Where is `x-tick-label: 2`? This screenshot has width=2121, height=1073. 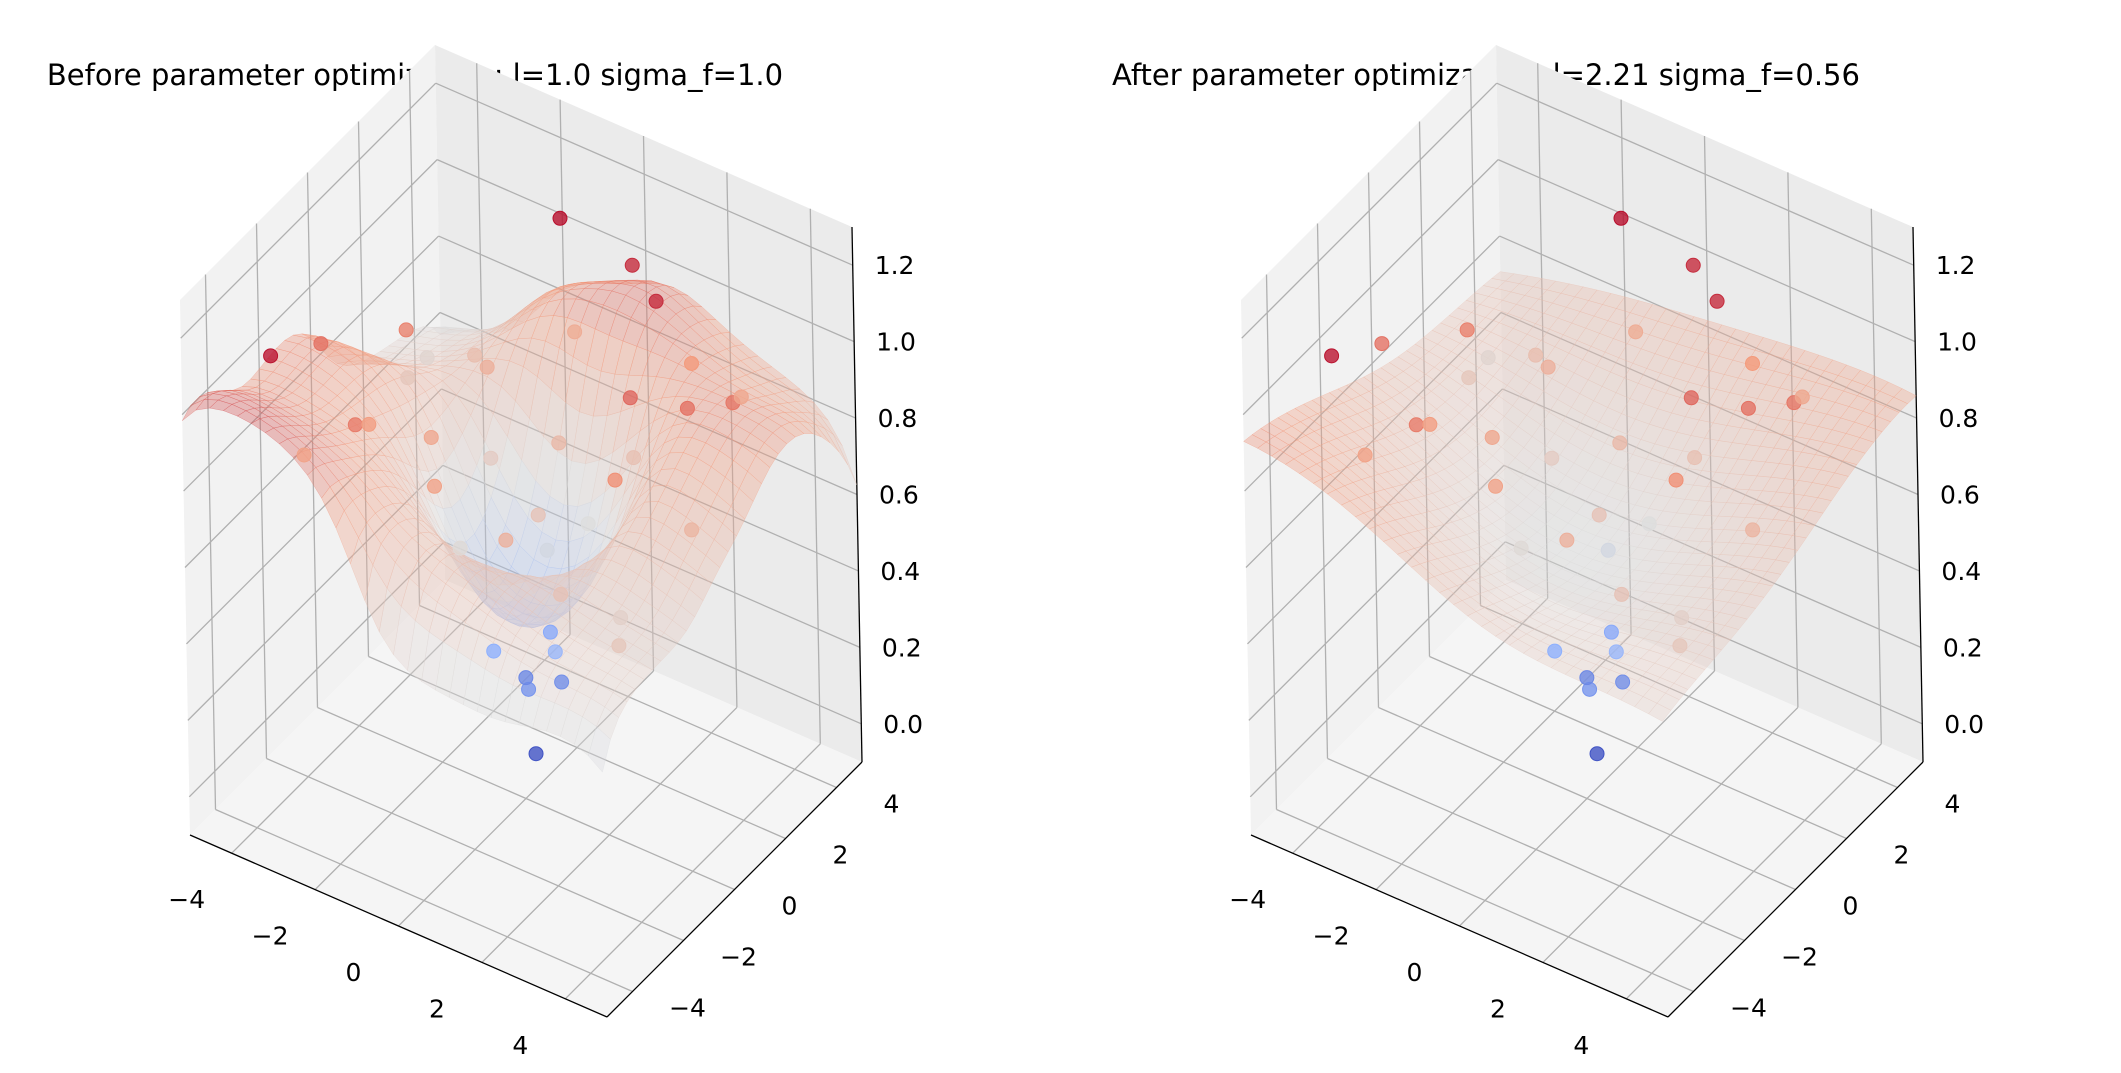
x-tick-label: 2 is located at coordinates (437, 1008).